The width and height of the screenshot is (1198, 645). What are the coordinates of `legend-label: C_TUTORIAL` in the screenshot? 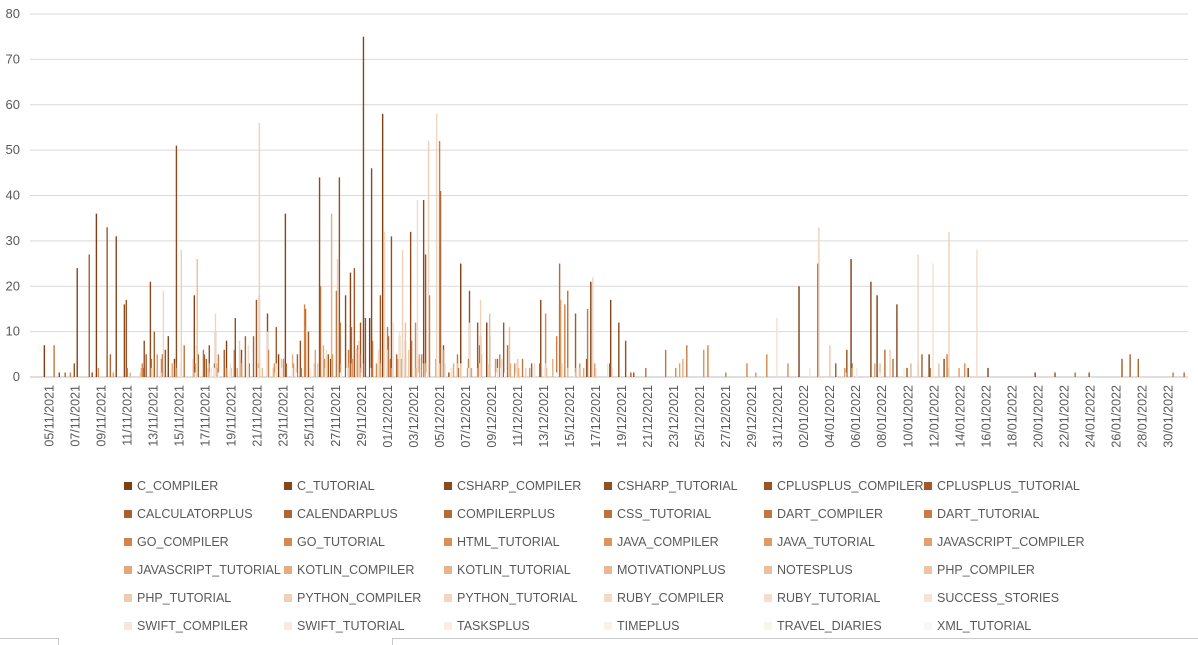 It's located at (336, 486).